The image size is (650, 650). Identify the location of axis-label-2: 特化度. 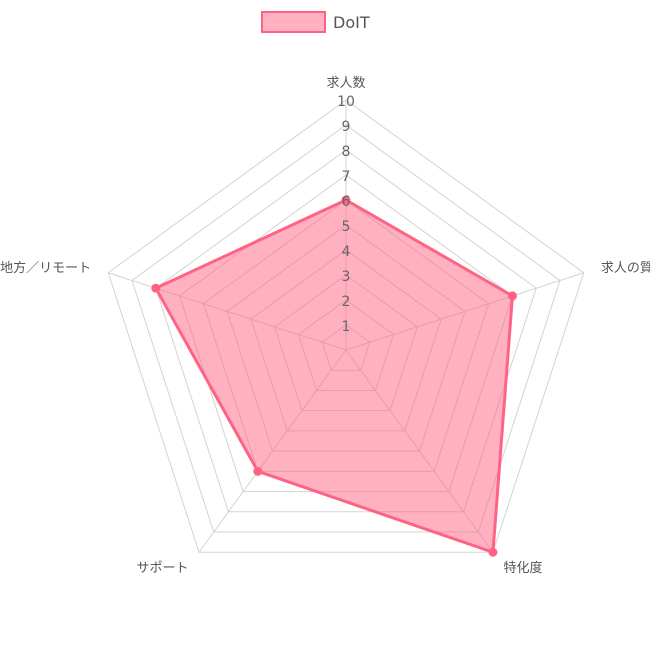
(523, 568).